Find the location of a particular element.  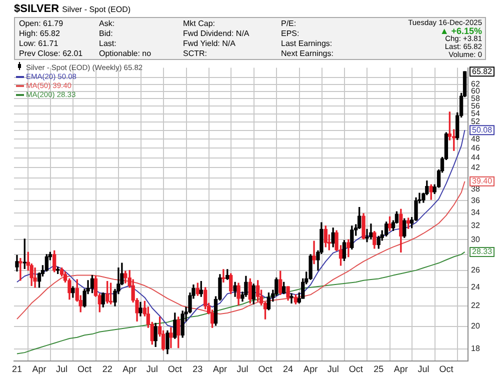

x-tick-label: 24 is located at coordinates (288, 369).